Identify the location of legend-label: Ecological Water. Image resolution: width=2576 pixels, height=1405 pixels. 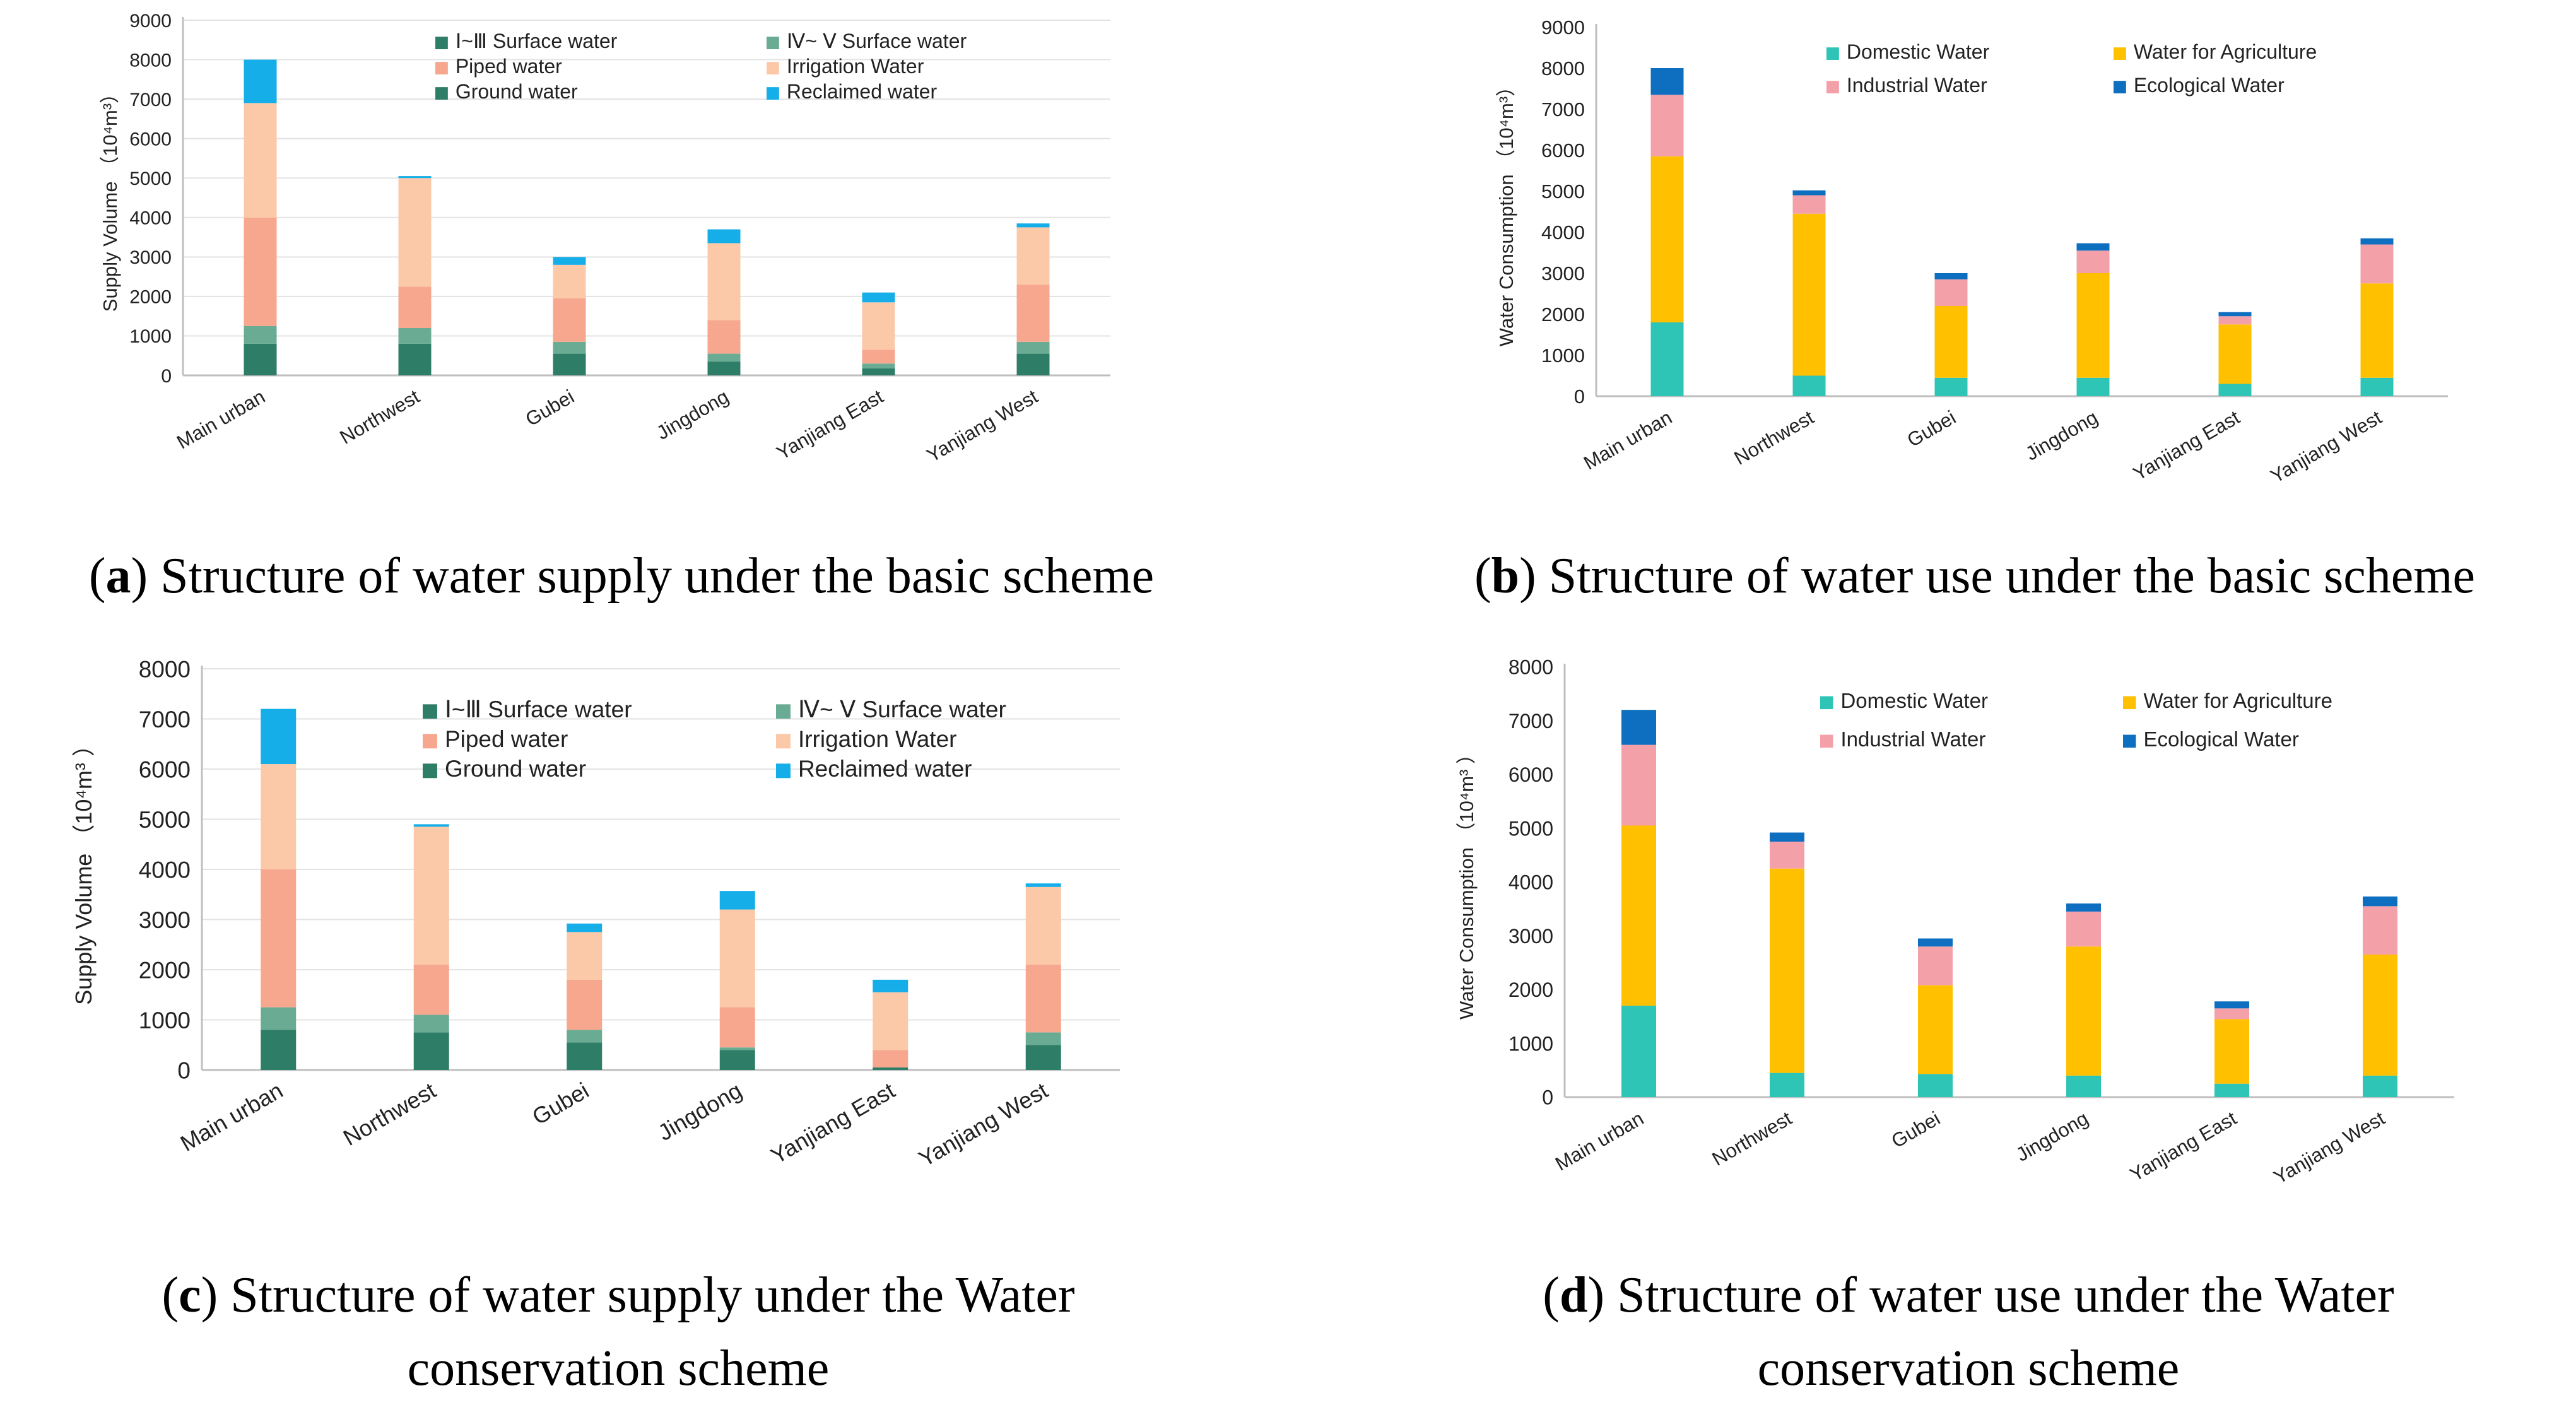
(2209, 86).